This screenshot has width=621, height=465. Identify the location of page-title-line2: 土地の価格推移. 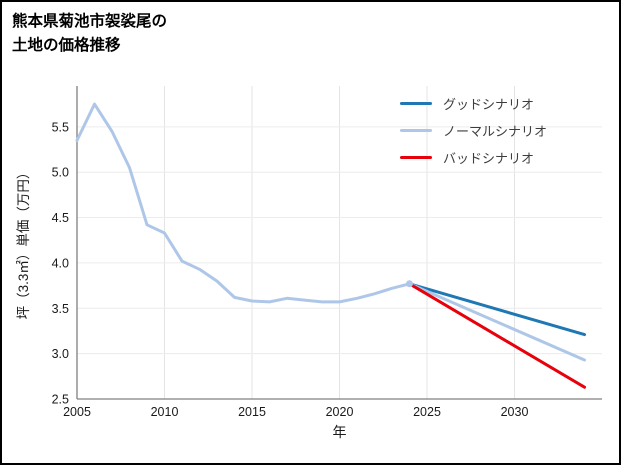
(66, 46).